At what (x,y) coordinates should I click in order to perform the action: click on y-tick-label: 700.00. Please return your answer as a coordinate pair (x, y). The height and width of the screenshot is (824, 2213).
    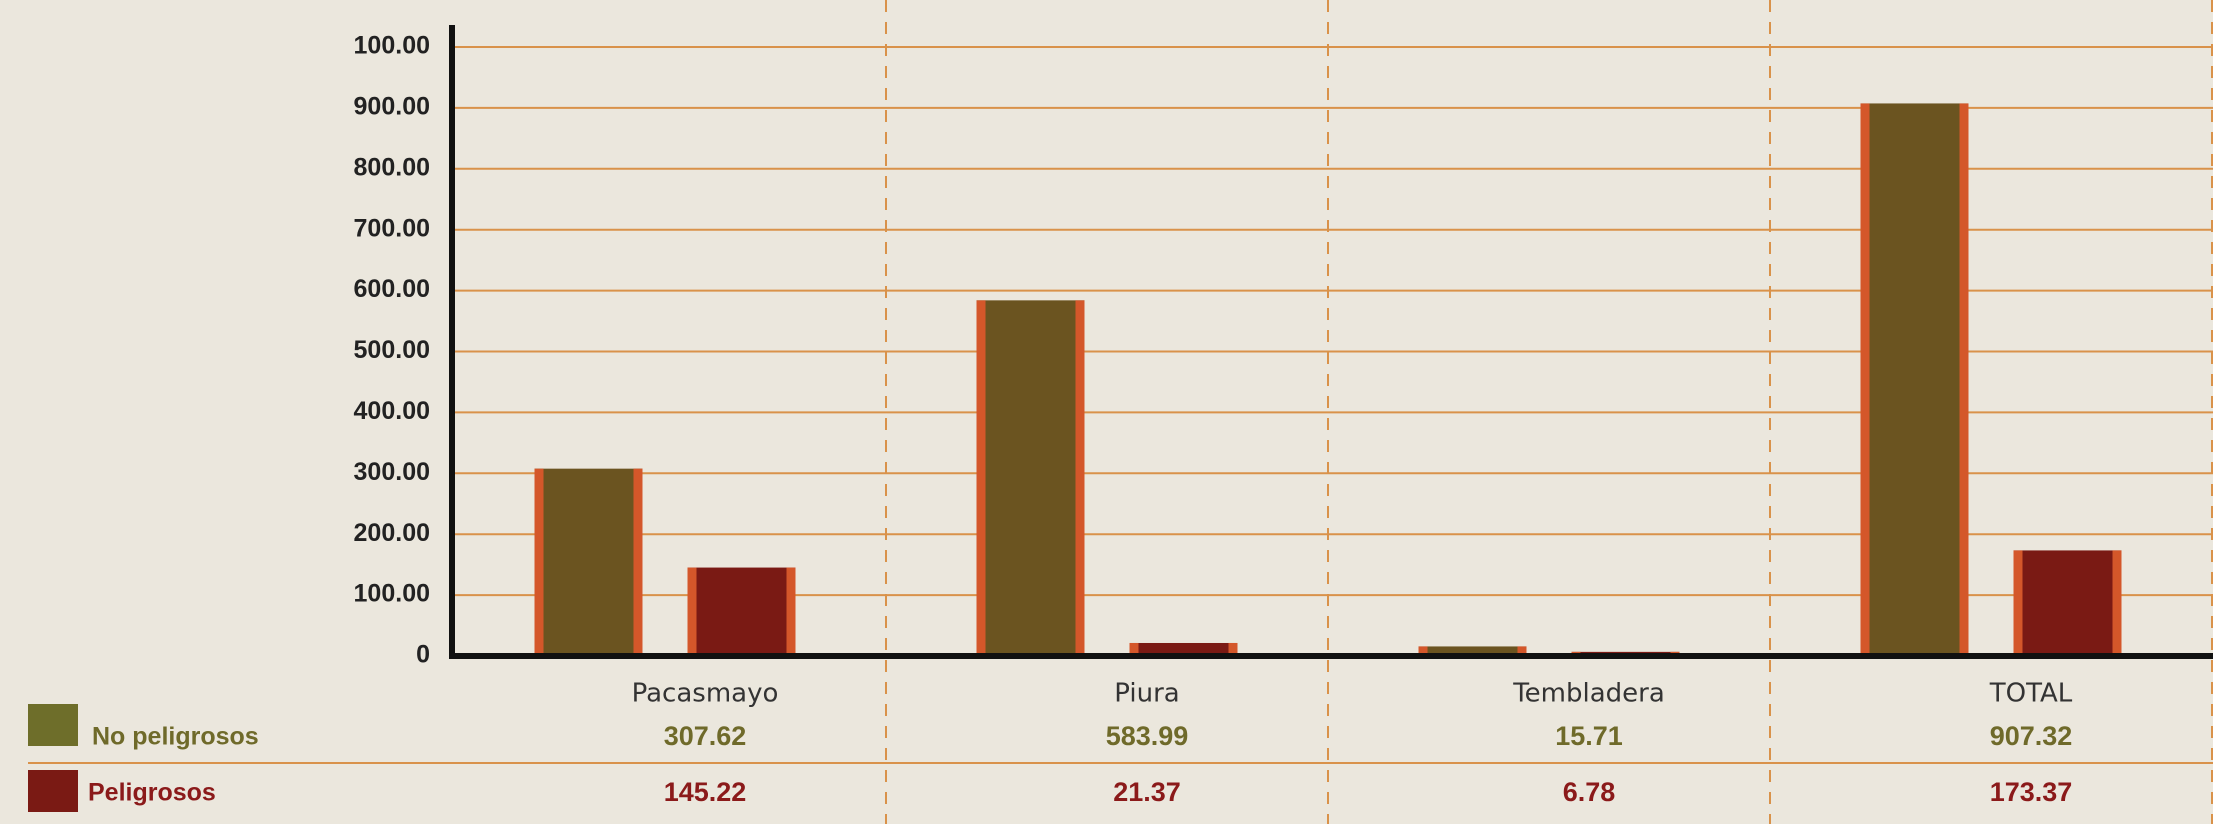
    Looking at the image, I should click on (392, 228).